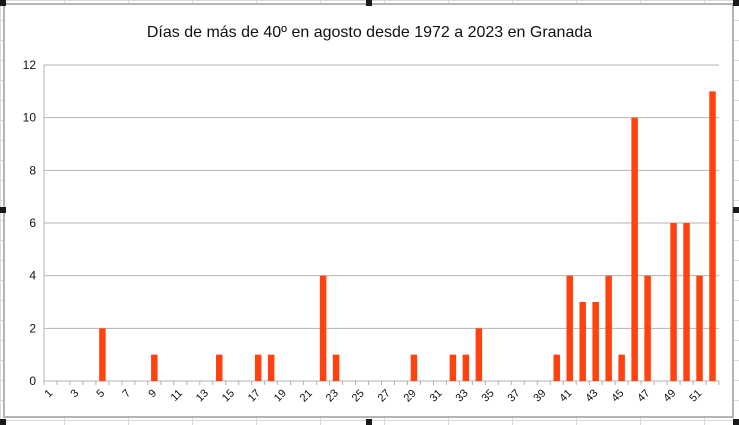 Image resolution: width=739 pixels, height=425 pixels. I want to click on resize-handle-top-center, so click(369, 3).